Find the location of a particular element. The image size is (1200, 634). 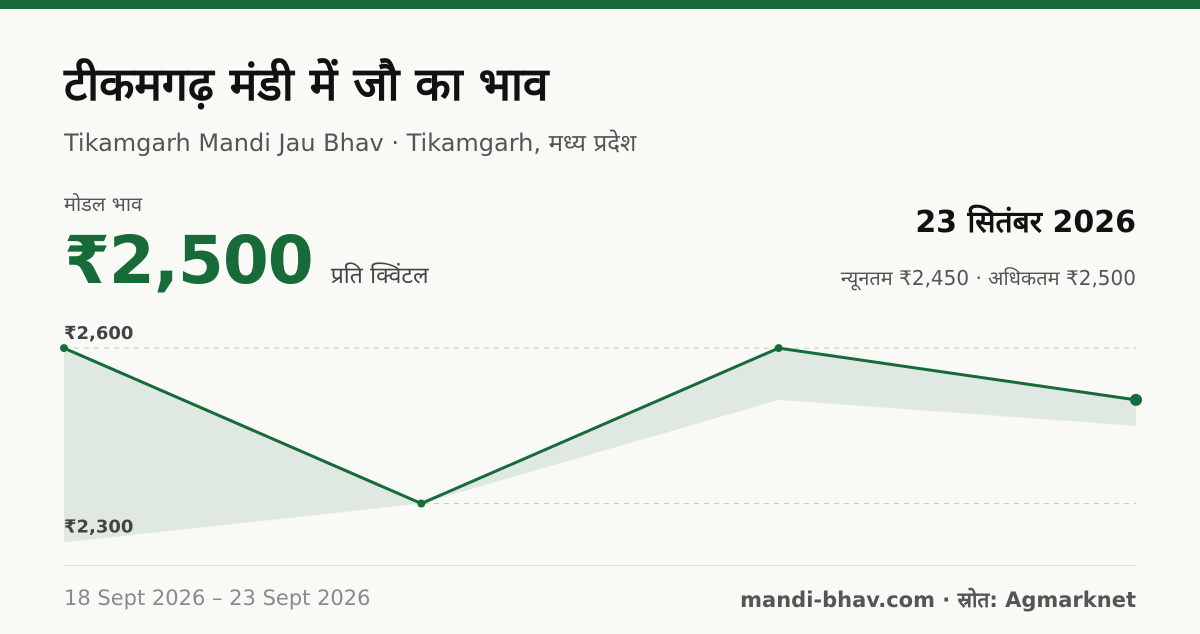

top-accent-bar is located at coordinates (600, 4).